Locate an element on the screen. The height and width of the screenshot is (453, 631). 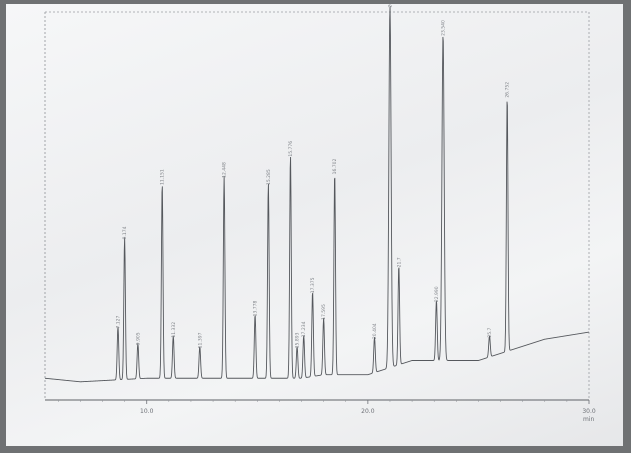
x-unit-label: min is located at coordinates (589, 419).